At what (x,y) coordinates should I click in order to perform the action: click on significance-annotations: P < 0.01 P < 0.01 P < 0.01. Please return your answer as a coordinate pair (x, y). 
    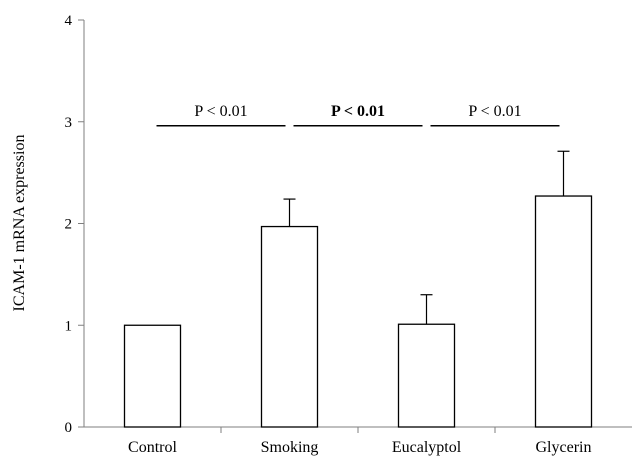
    Looking at the image, I should click on (358, 115).